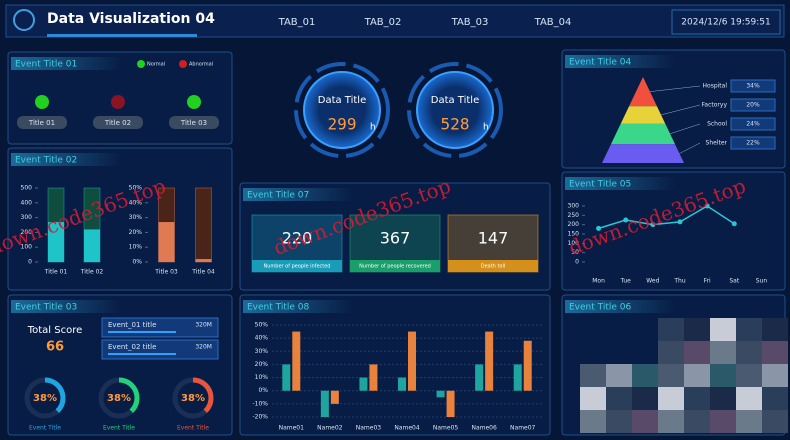 The width and height of the screenshot is (790, 440). I want to click on x-tick-label: Name02, so click(330, 428).